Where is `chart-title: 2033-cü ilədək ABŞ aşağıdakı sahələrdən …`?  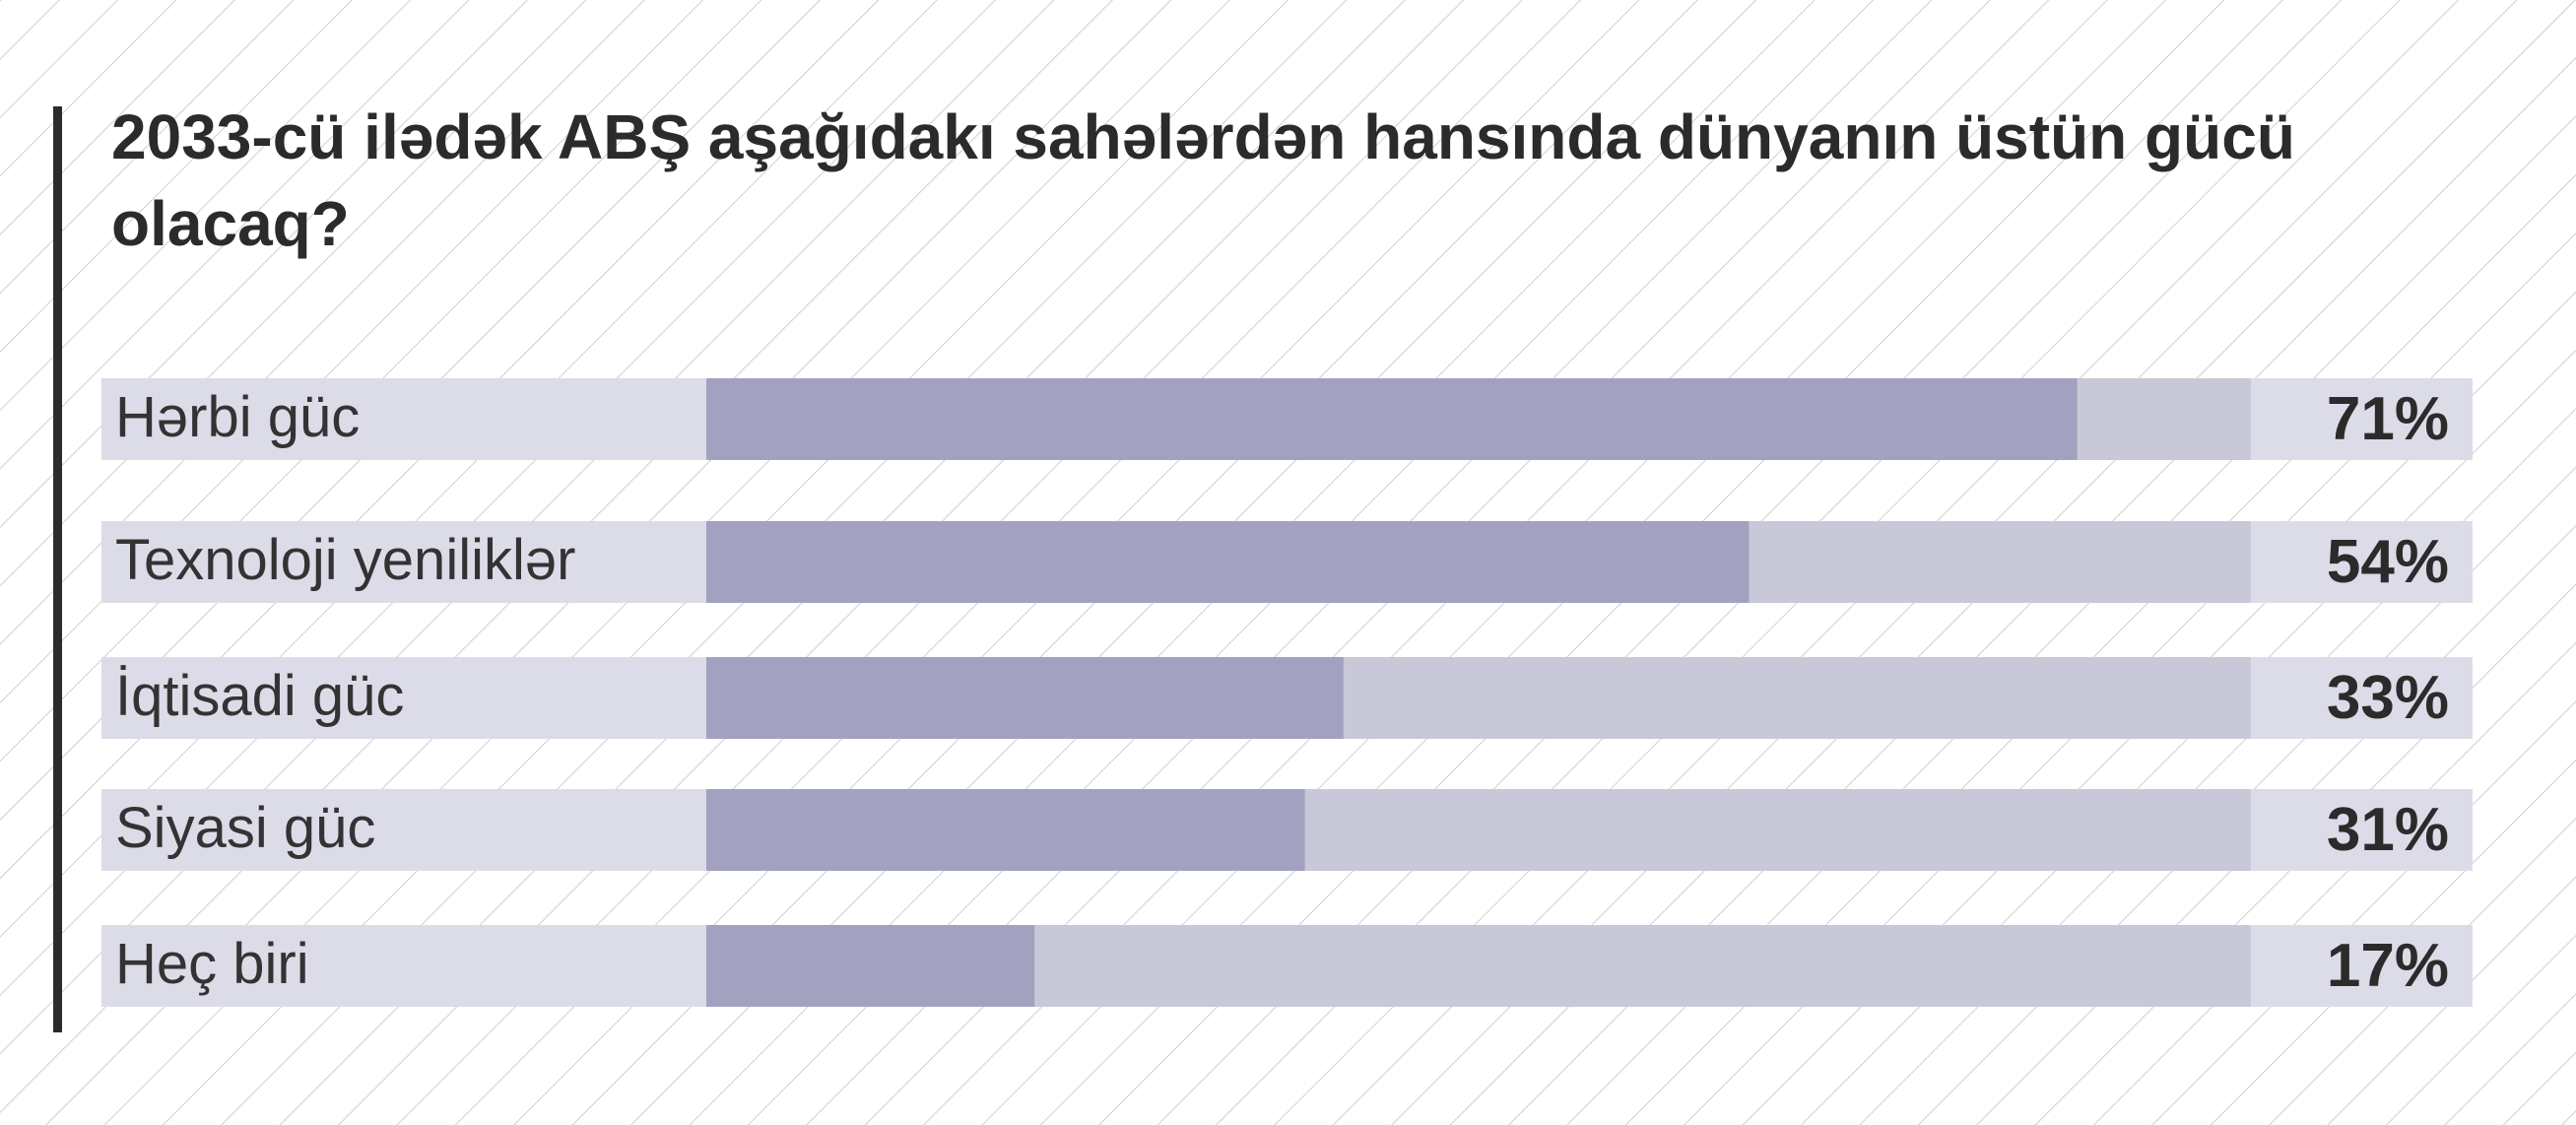
chart-title: 2033-cü ilədək ABŞ aşağıdakı sahələrdən … is located at coordinates (1203, 180).